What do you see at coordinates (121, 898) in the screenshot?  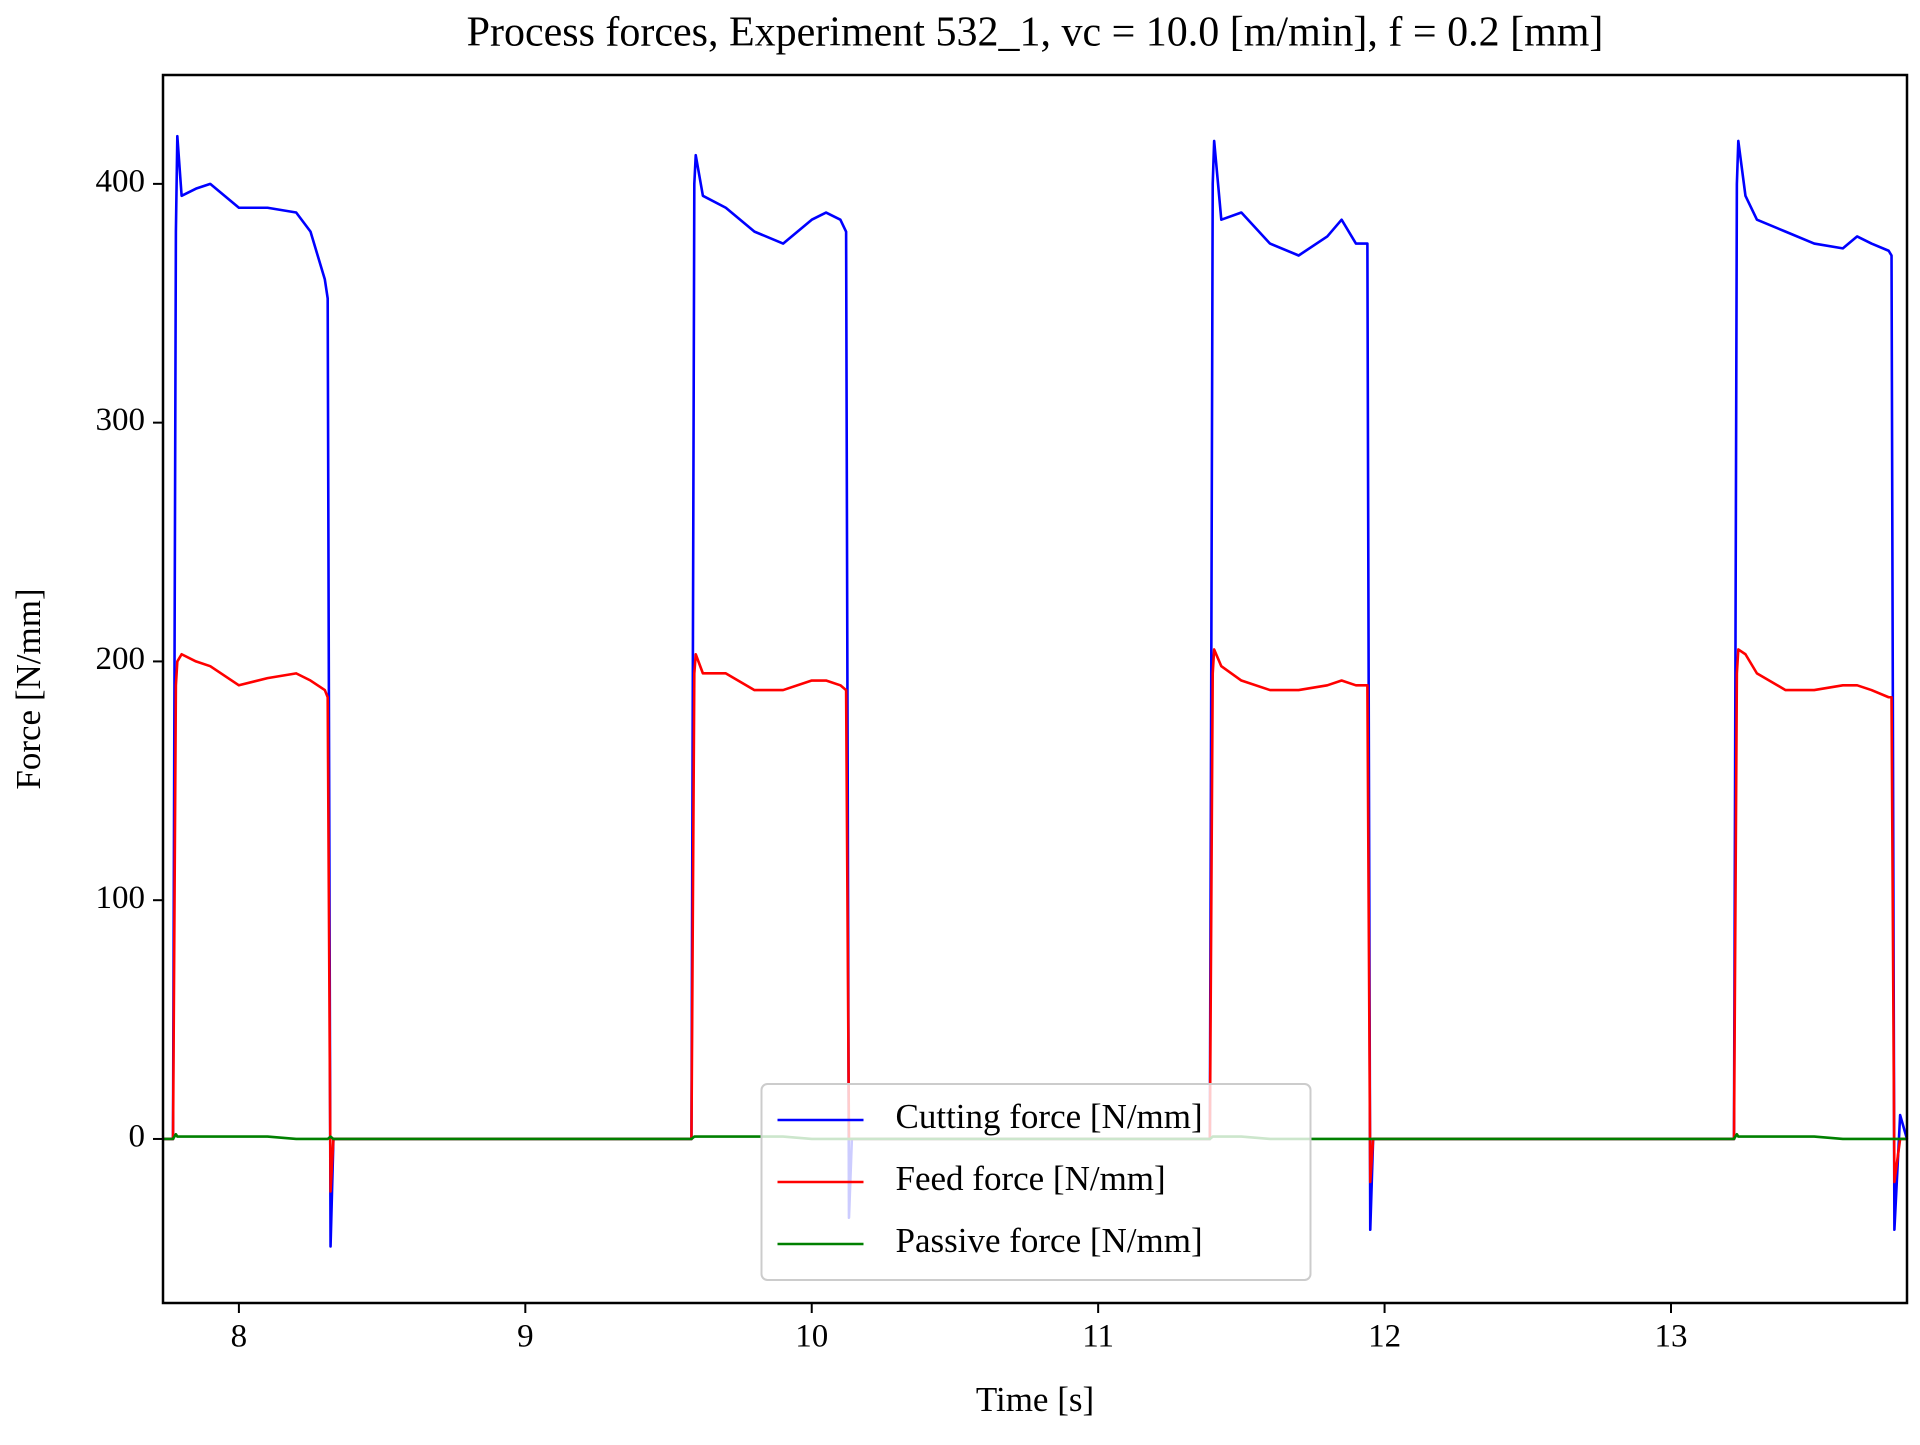 I see `y-tick-label: 100` at bounding box center [121, 898].